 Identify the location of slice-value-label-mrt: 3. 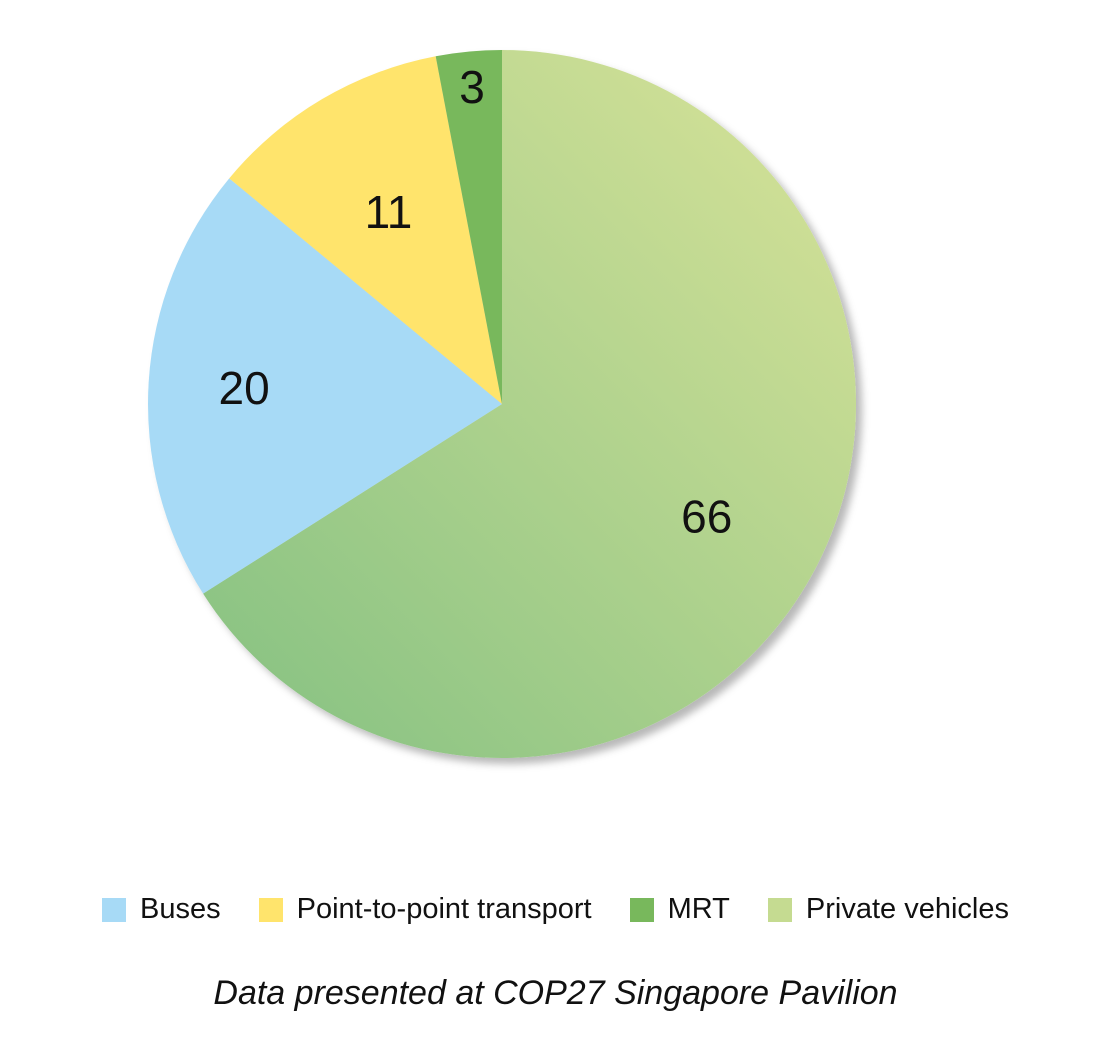
(472, 87).